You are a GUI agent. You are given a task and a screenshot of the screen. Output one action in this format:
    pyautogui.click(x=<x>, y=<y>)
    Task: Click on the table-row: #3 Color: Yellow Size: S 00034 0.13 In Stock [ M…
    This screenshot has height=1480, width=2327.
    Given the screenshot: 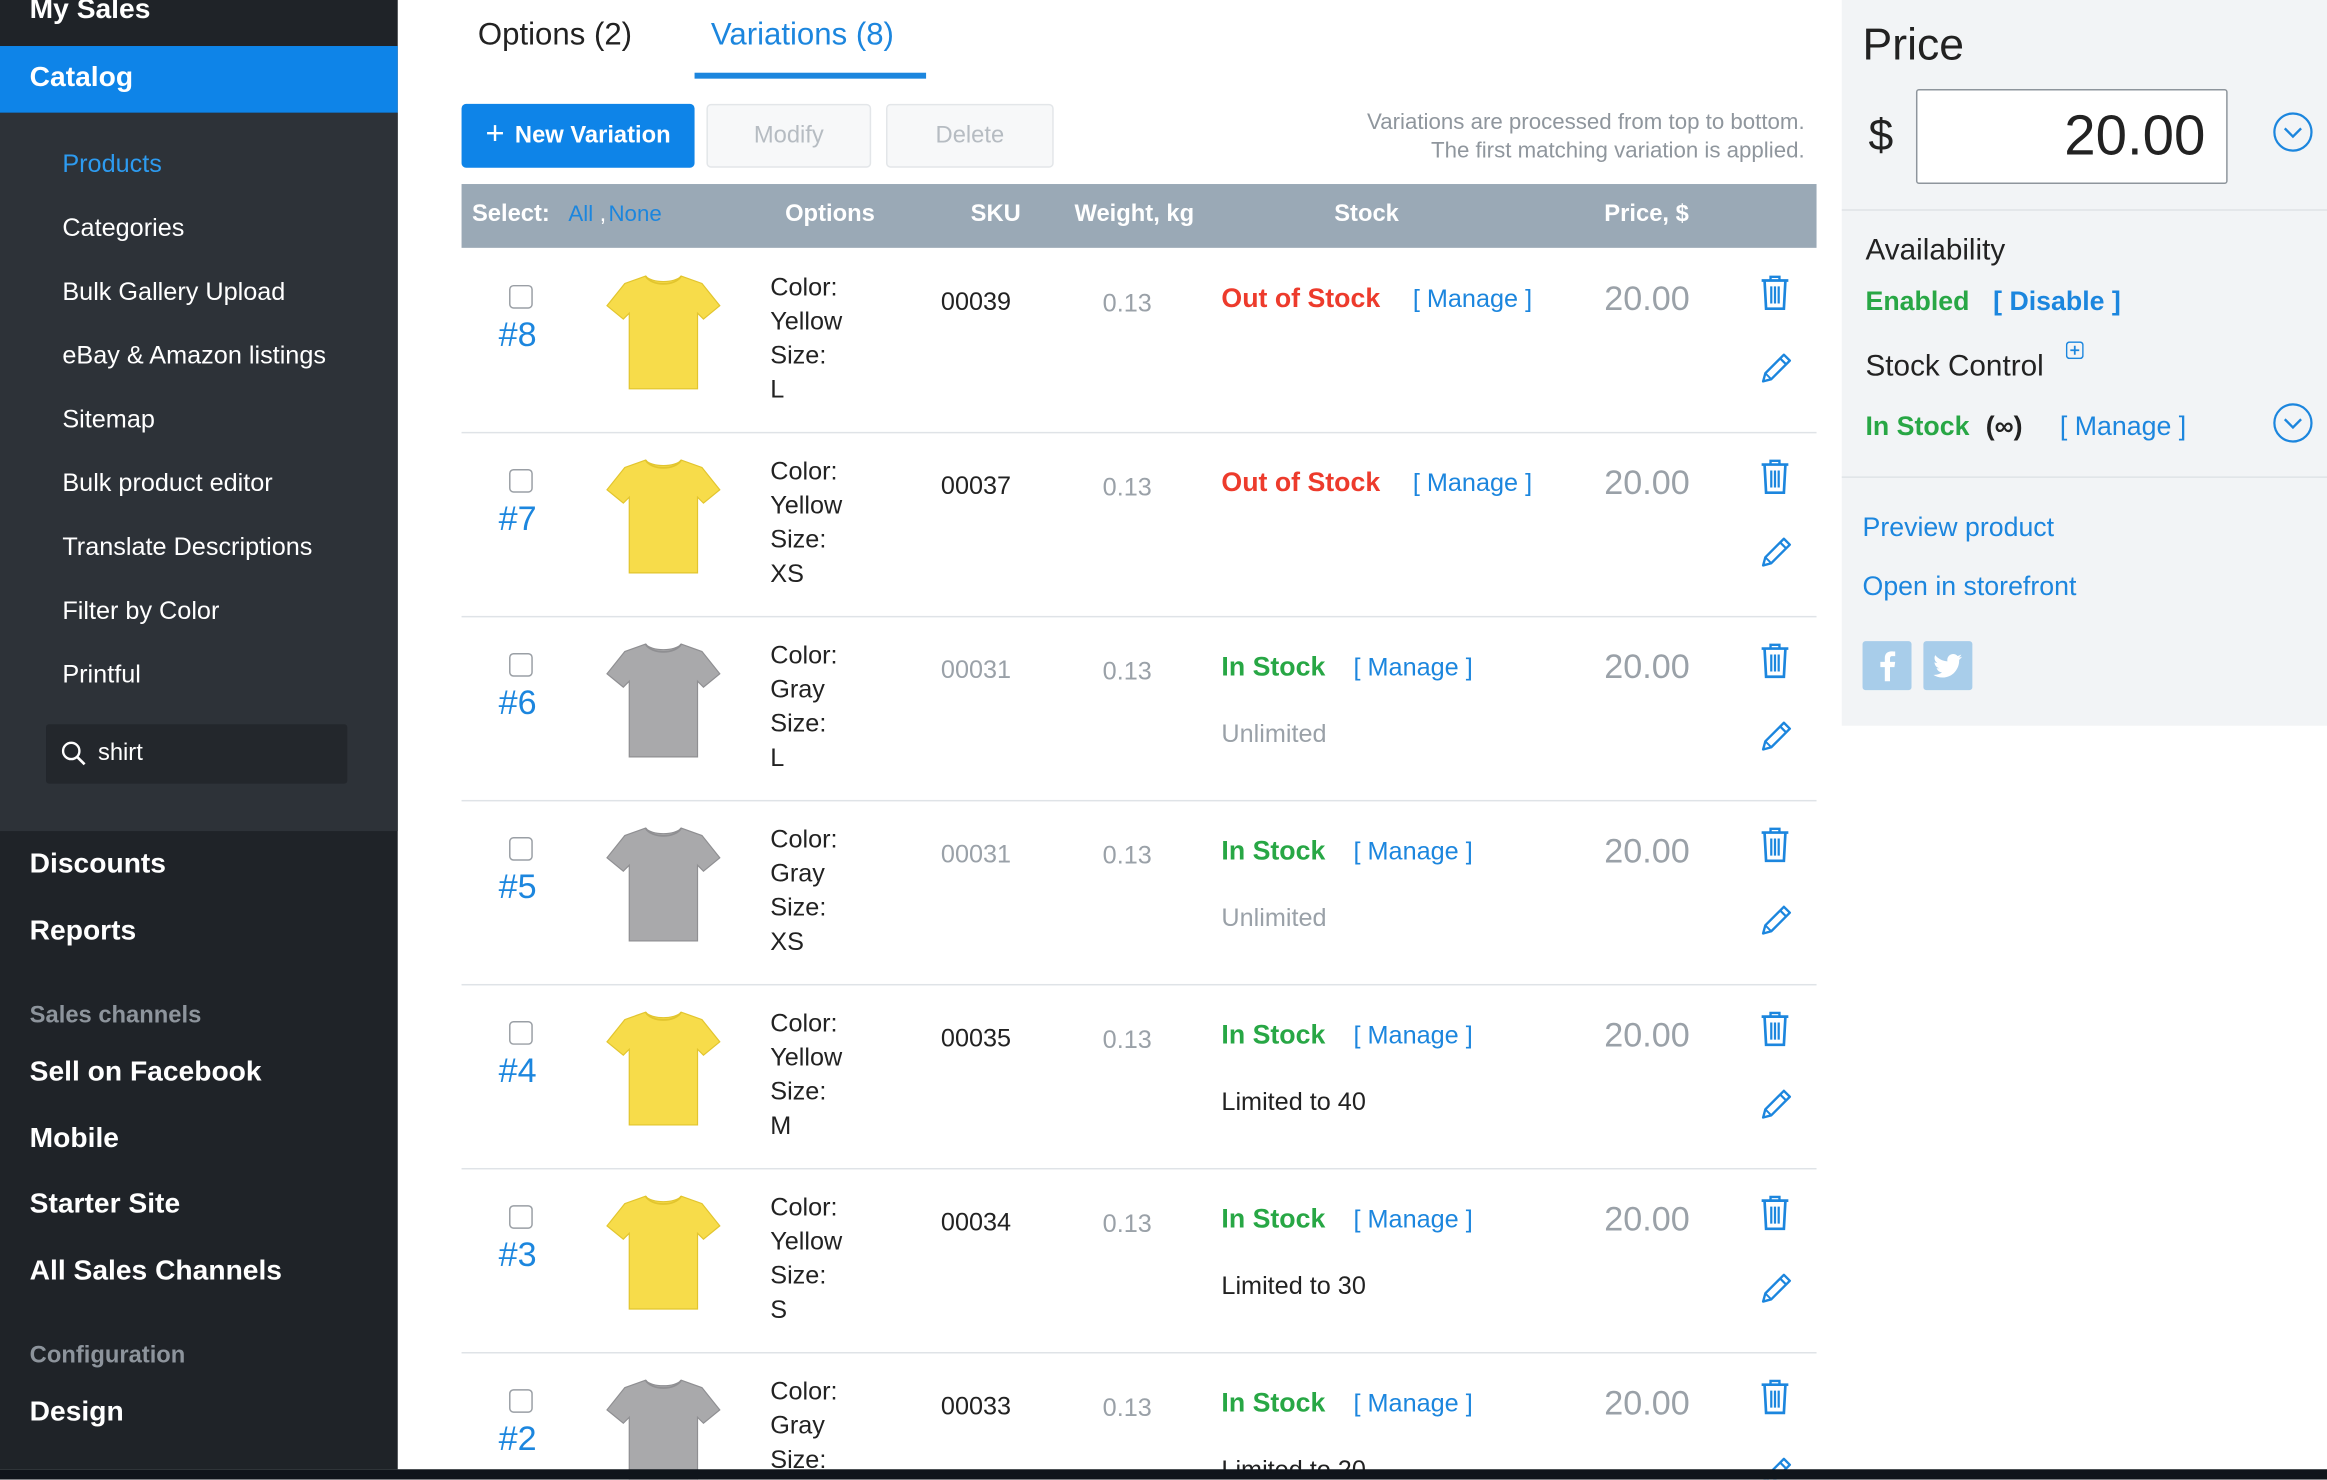 What is the action you would take?
    pyautogui.click(x=1139, y=1261)
    